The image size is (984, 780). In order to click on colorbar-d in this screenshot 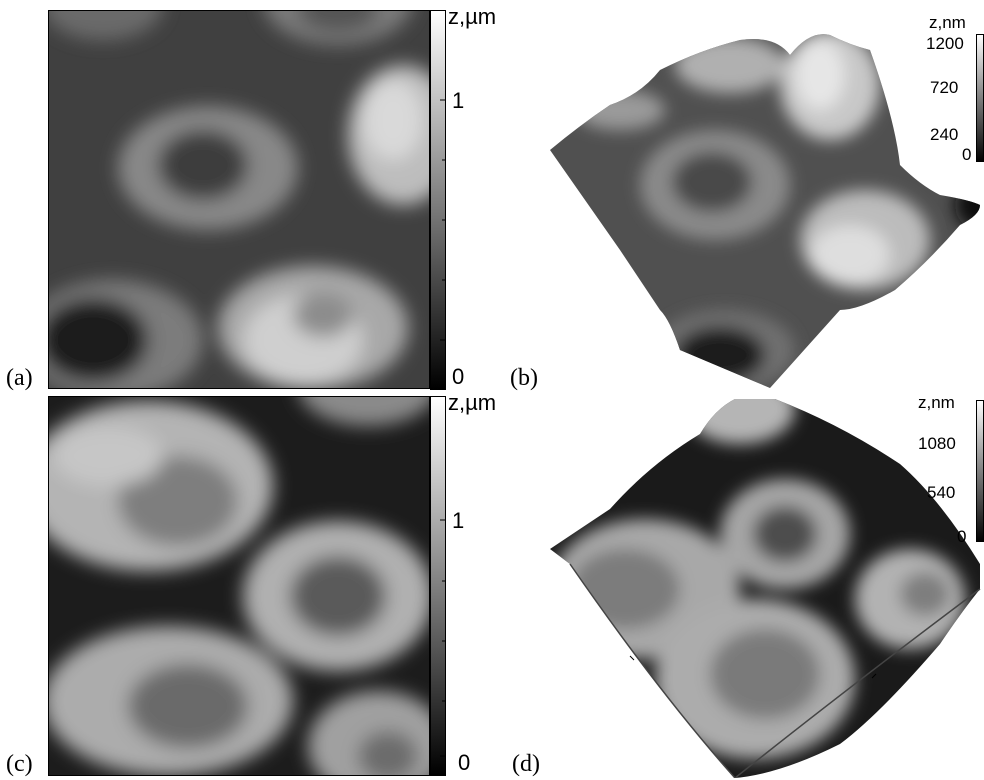, I will do `click(980, 471)`.